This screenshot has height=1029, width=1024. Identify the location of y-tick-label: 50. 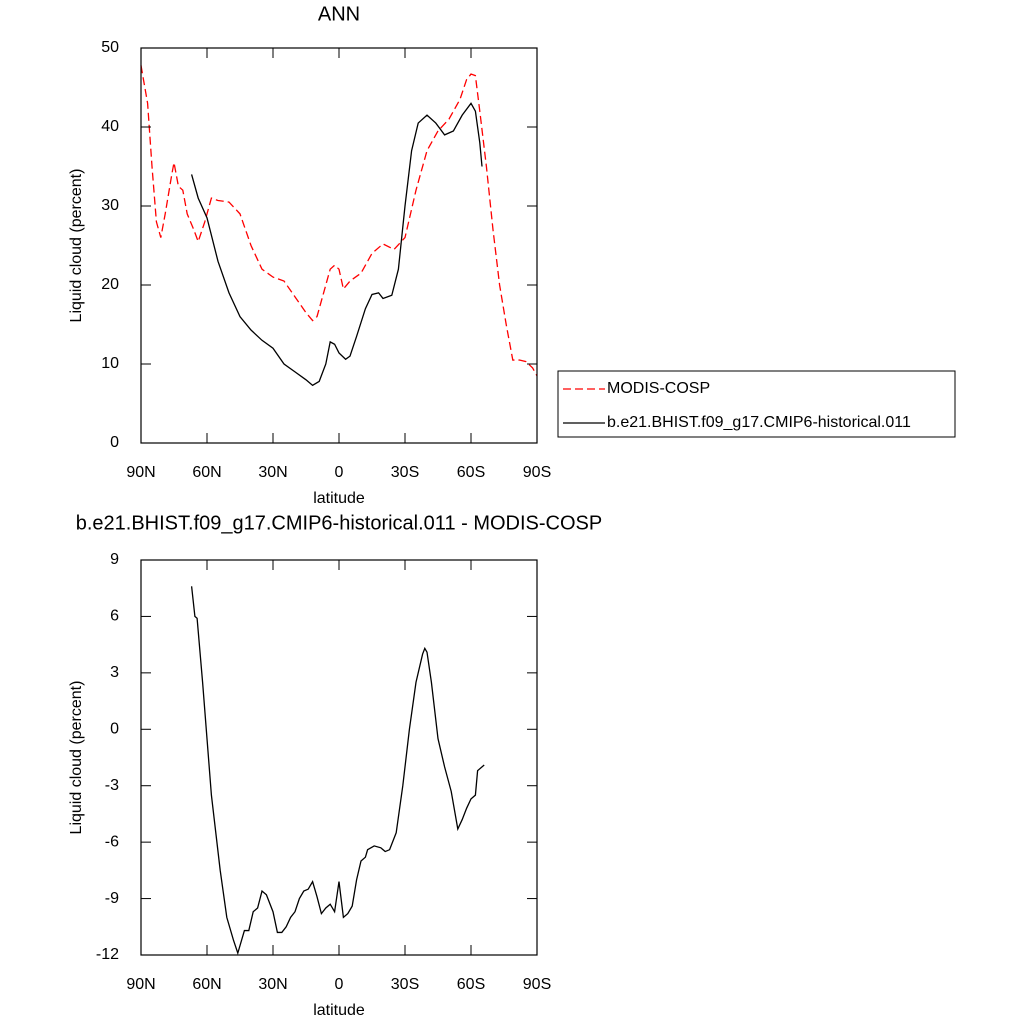
(110, 47).